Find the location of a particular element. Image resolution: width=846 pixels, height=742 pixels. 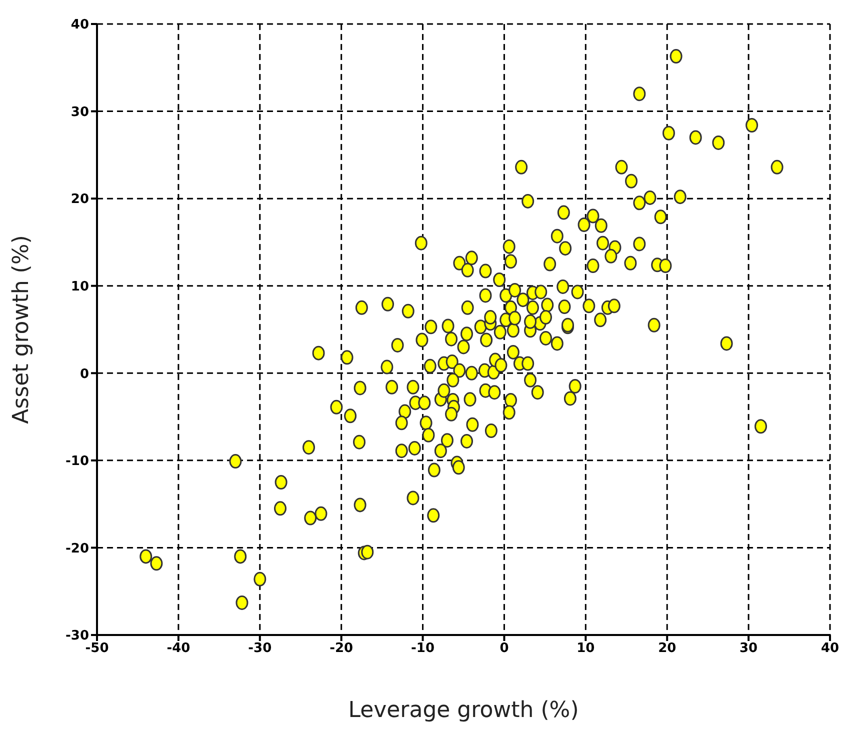

x-tick-label: -30 is located at coordinates (260, 648).